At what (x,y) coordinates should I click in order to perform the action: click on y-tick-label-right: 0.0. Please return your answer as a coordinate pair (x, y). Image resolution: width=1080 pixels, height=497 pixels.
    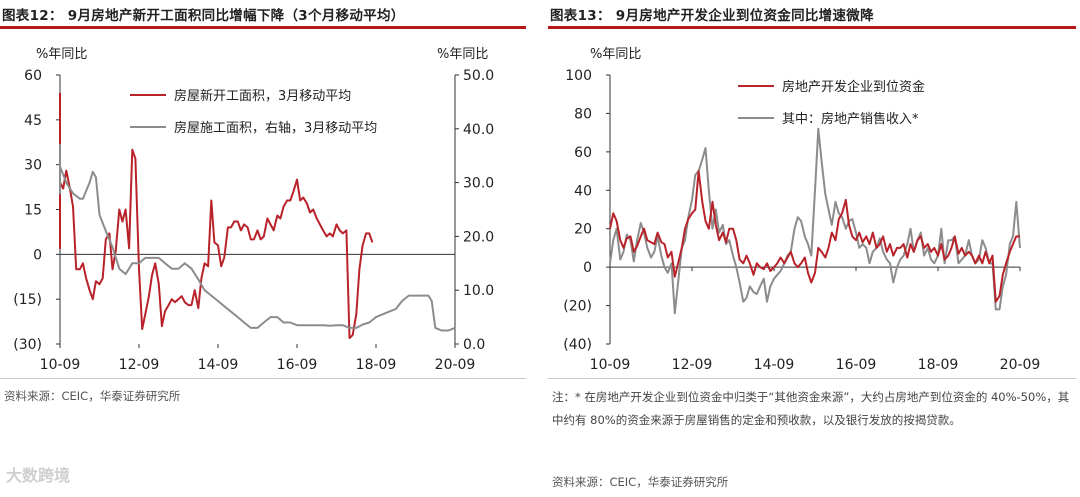
    Looking at the image, I should click on (474, 345).